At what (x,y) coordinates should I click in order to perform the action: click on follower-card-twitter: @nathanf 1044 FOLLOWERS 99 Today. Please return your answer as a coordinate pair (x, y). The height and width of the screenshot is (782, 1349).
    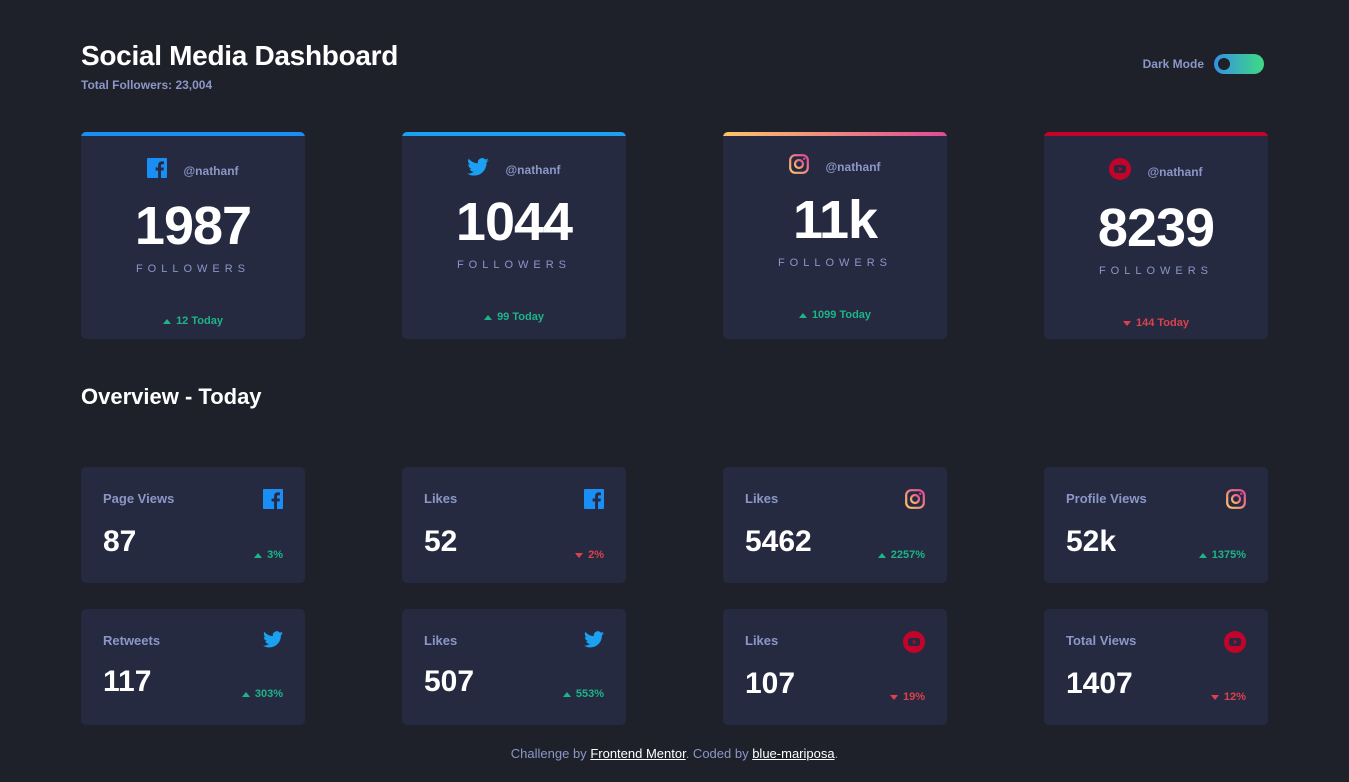
    Looking at the image, I should click on (514, 235).